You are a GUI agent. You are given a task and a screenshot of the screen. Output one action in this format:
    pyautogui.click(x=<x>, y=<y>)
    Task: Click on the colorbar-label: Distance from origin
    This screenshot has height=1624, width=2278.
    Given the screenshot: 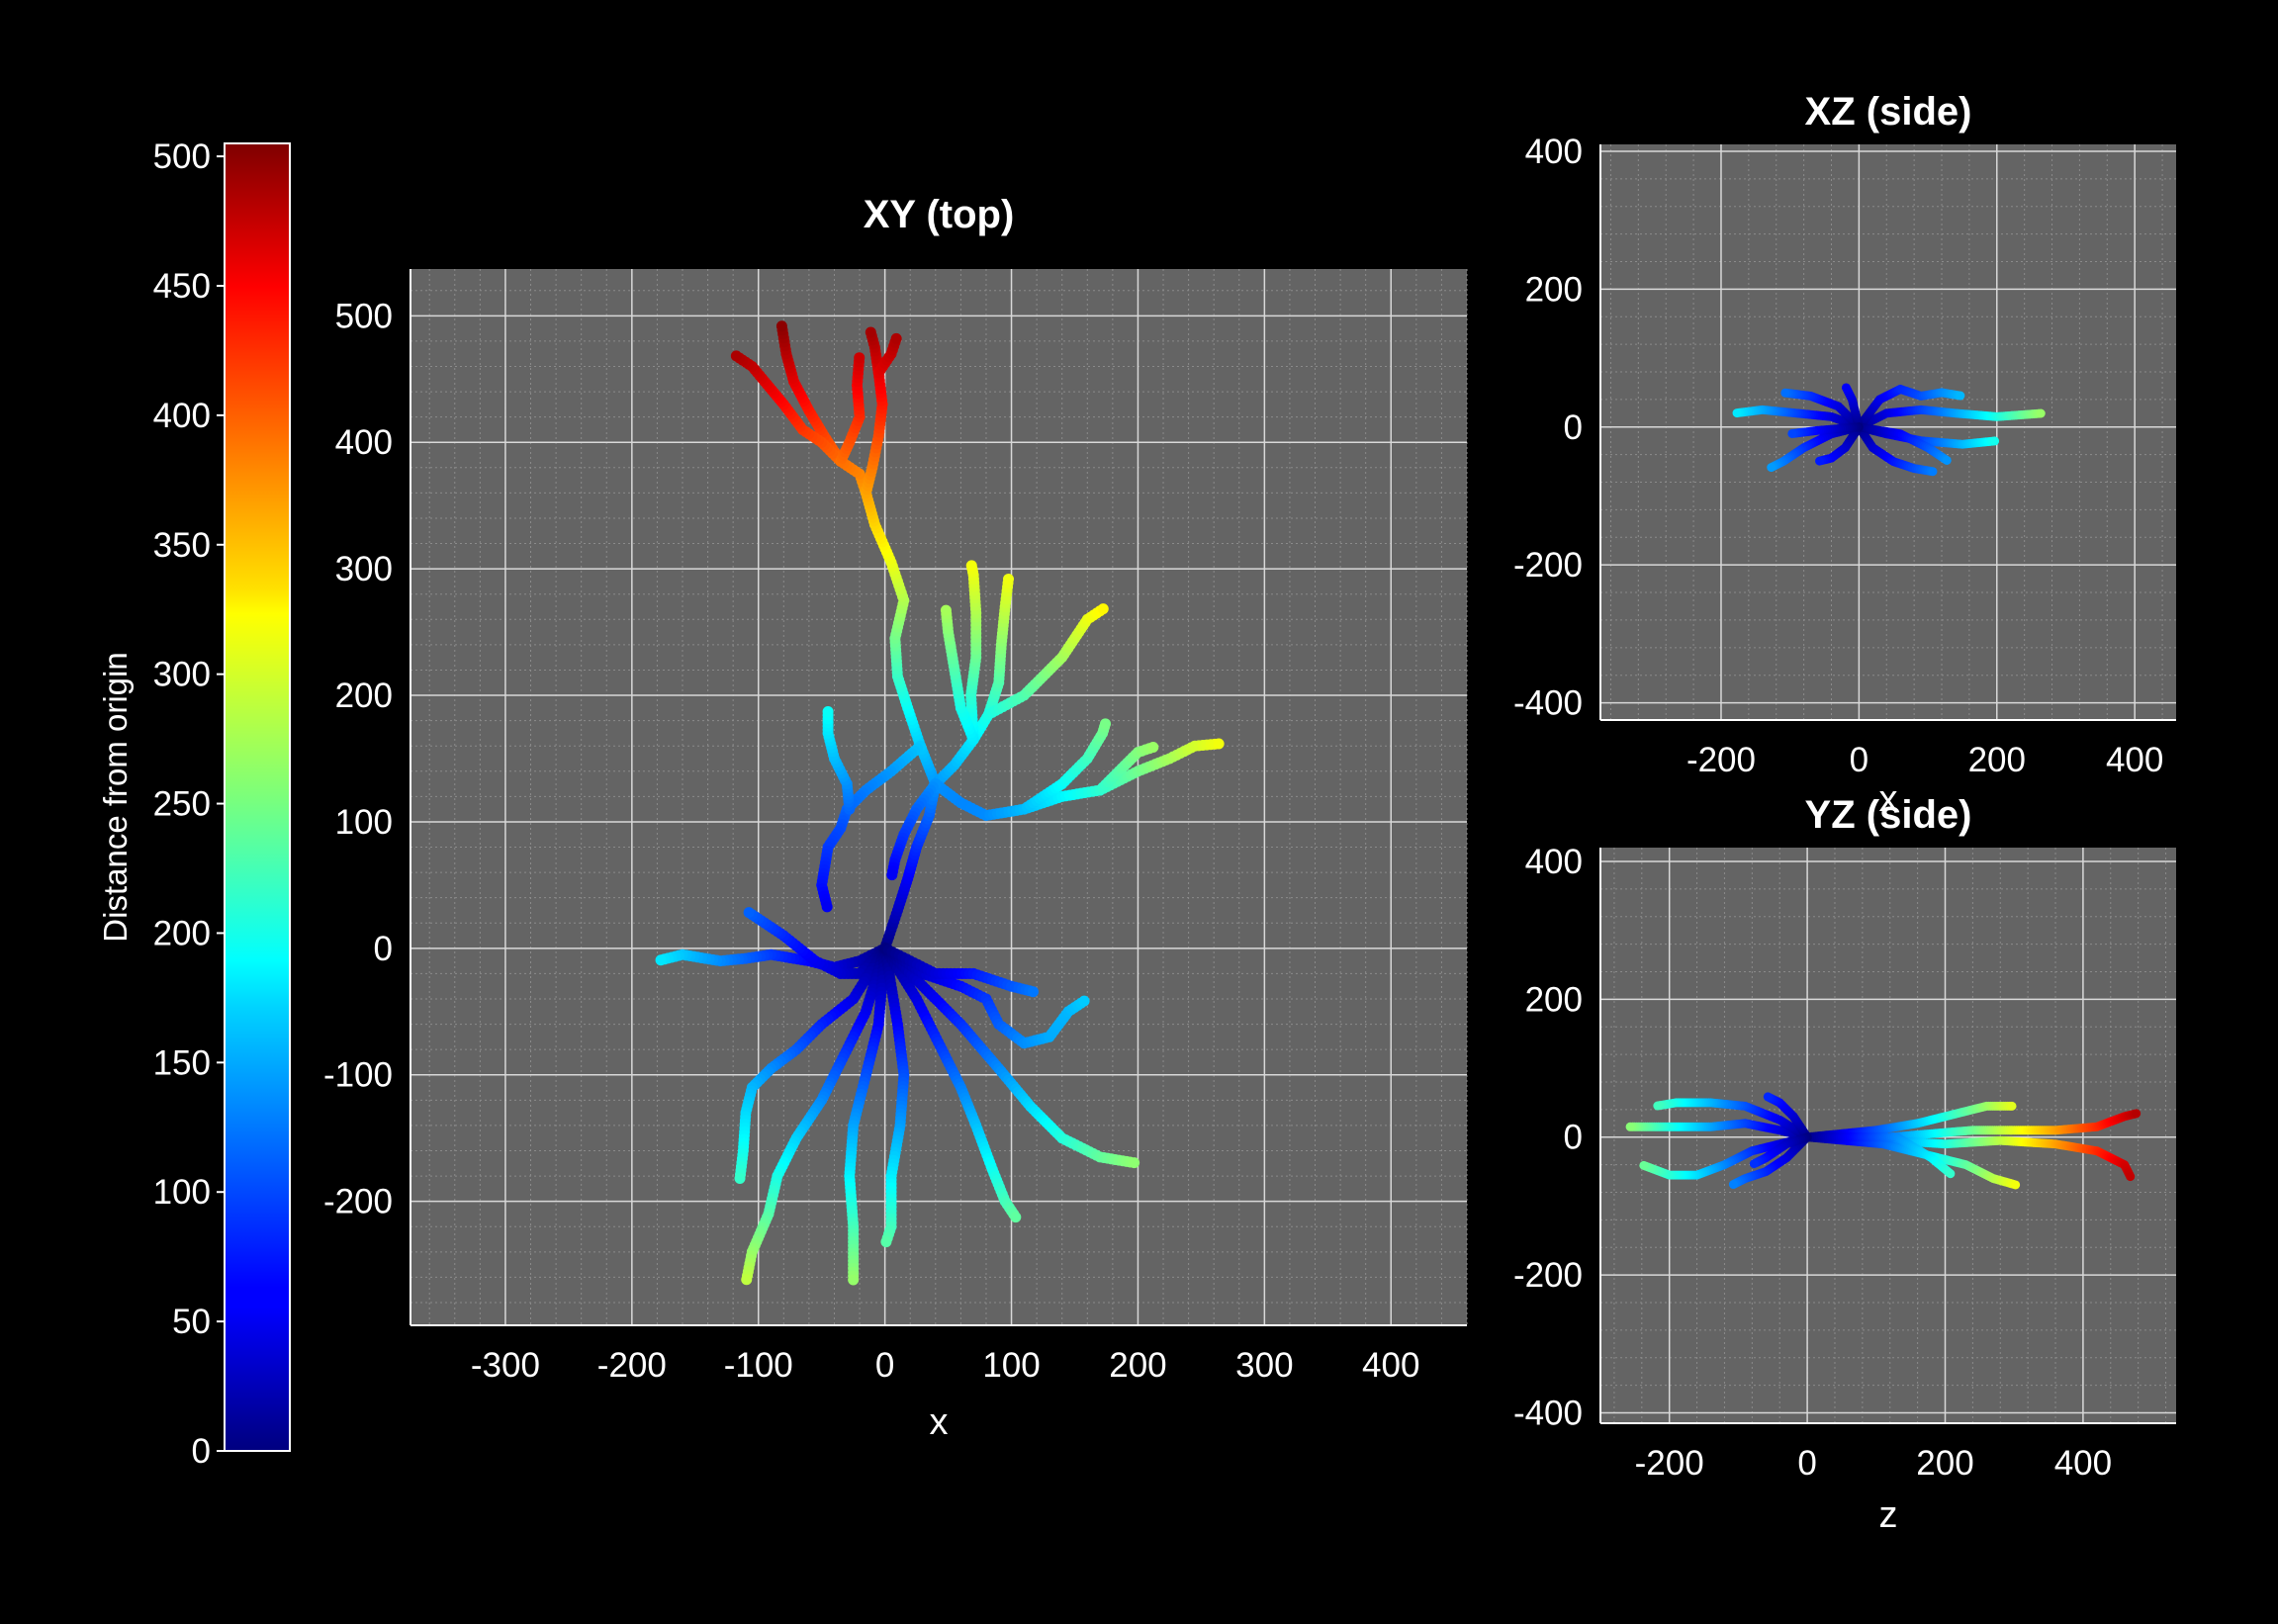 What is the action you would take?
    pyautogui.click(x=115, y=797)
    